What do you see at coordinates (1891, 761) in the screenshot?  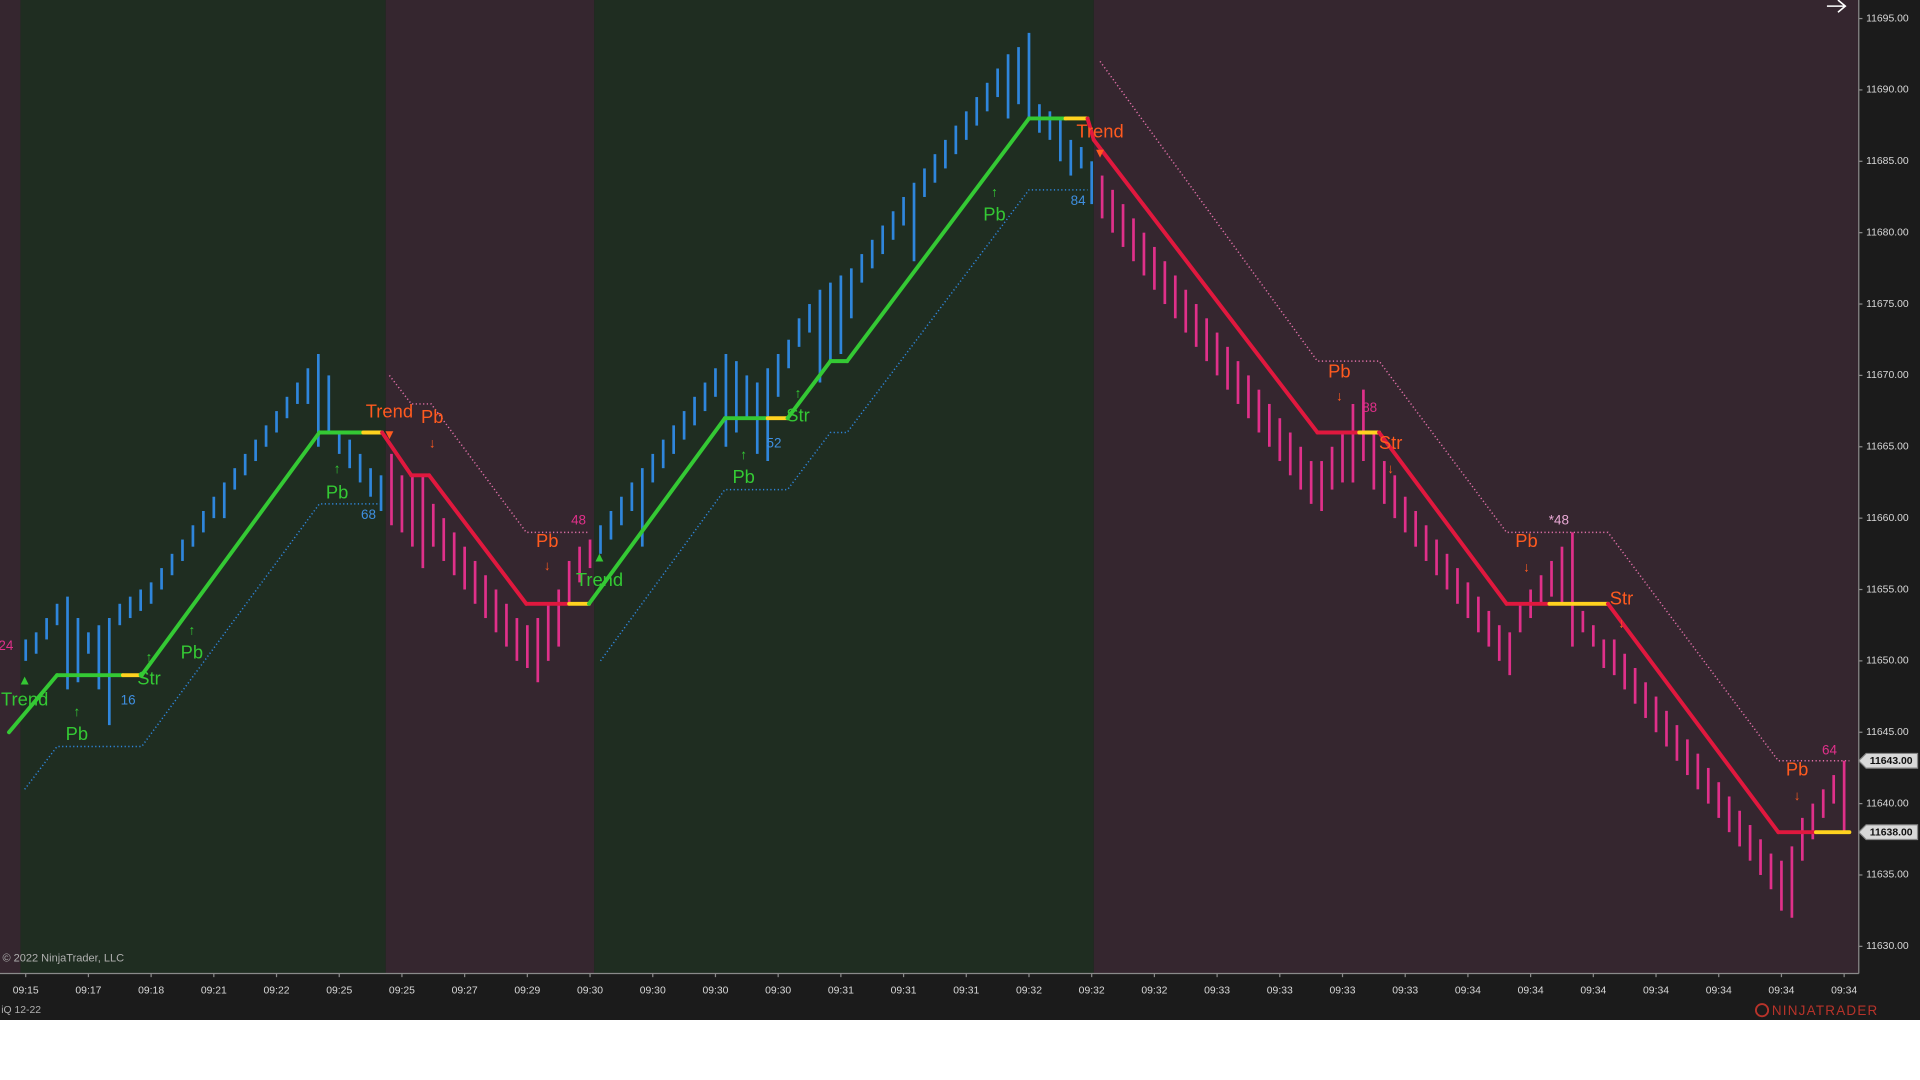 I see `price-marker-label: 11643.00` at bounding box center [1891, 761].